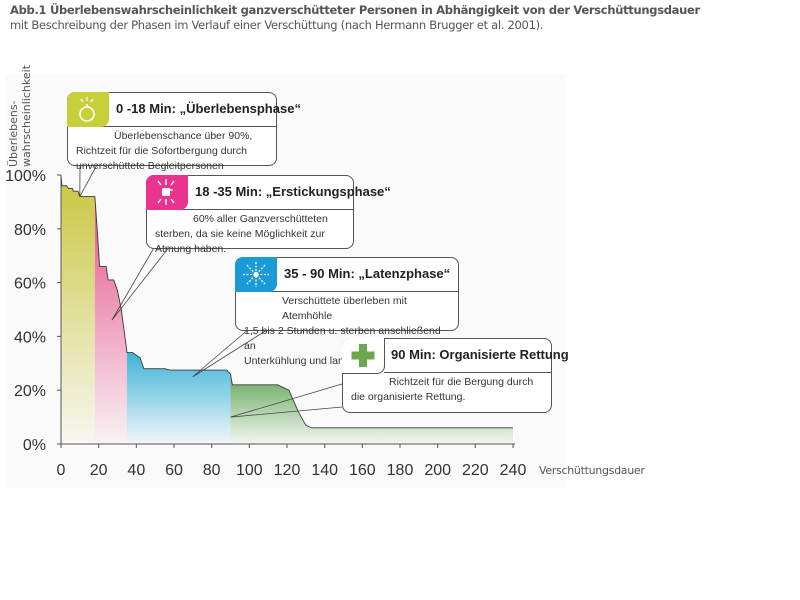 The image size is (800, 600). Describe the element at coordinates (475, 470) in the screenshot. I see `x-tick-label: 220` at that location.